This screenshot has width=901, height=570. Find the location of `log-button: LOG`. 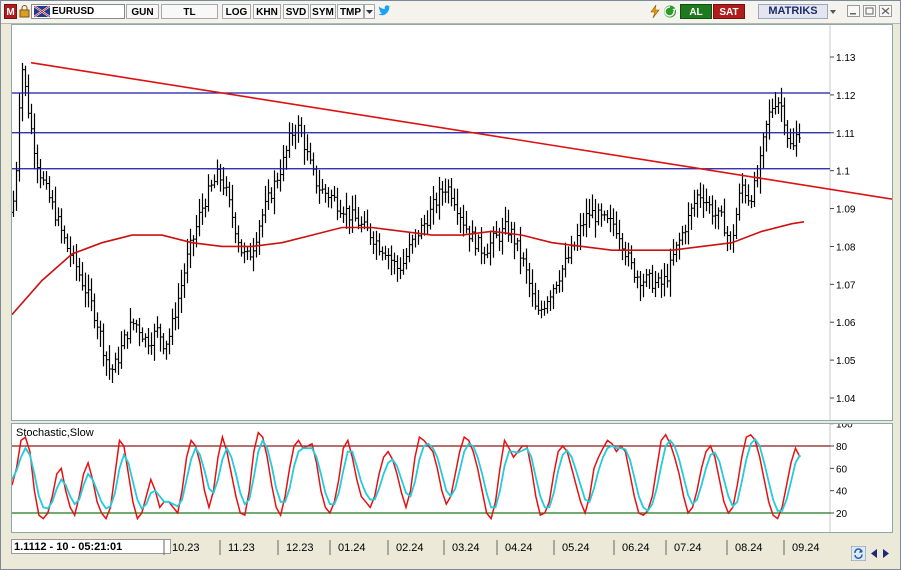

log-button: LOG is located at coordinates (236, 11).